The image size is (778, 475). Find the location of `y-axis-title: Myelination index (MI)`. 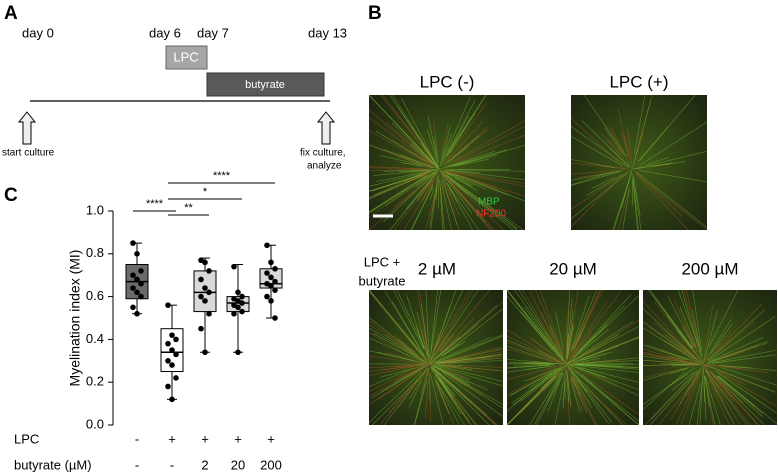

y-axis-title: Myelination index (MI) is located at coordinates (75, 318).